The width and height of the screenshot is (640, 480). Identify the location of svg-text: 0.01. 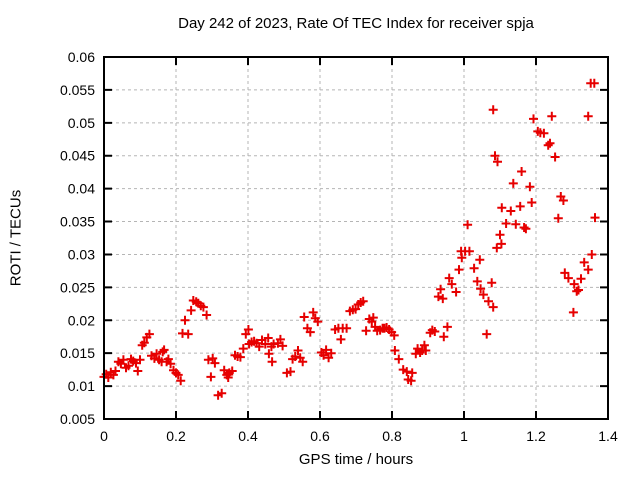
(81, 386).